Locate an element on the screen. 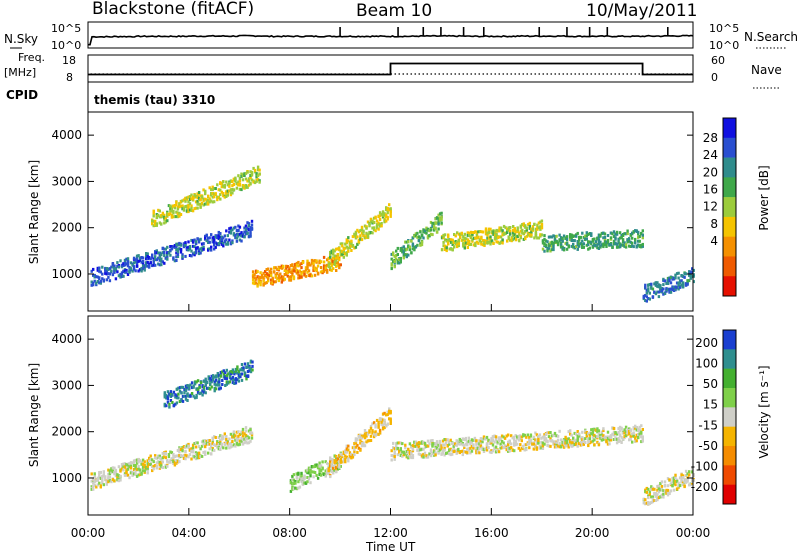 The height and width of the screenshot is (554, 800). time-tick-label-6: 00:00 is located at coordinates (693, 533).